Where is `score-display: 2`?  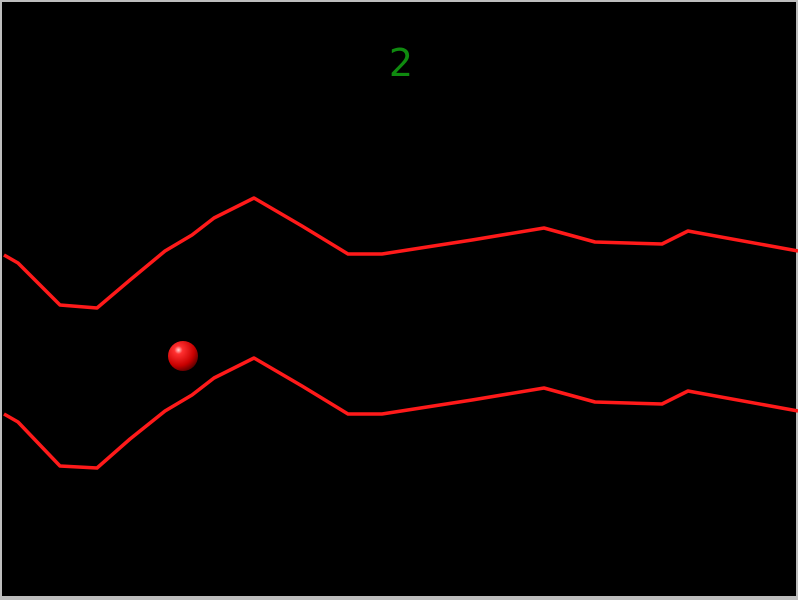
score-display: 2 is located at coordinates (401, 63).